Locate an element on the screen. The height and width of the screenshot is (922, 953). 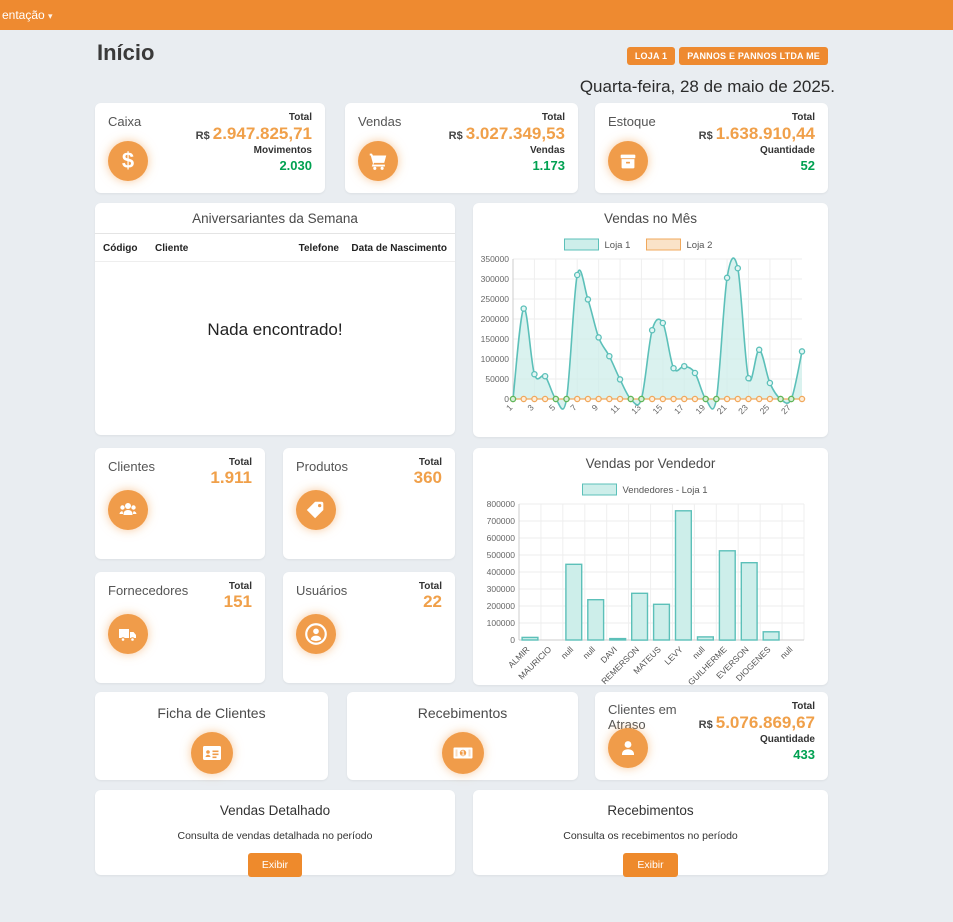
svg-text: 700000 is located at coordinates (501, 521).